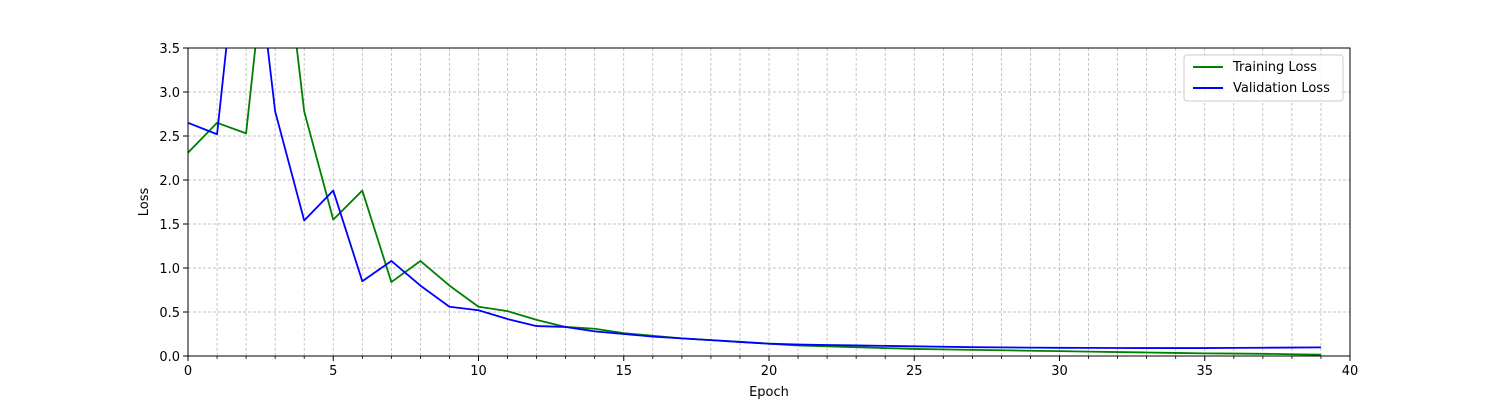  What do you see at coordinates (169, 137) in the screenshot?
I see `y-tick-label: 2.5` at bounding box center [169, 137].